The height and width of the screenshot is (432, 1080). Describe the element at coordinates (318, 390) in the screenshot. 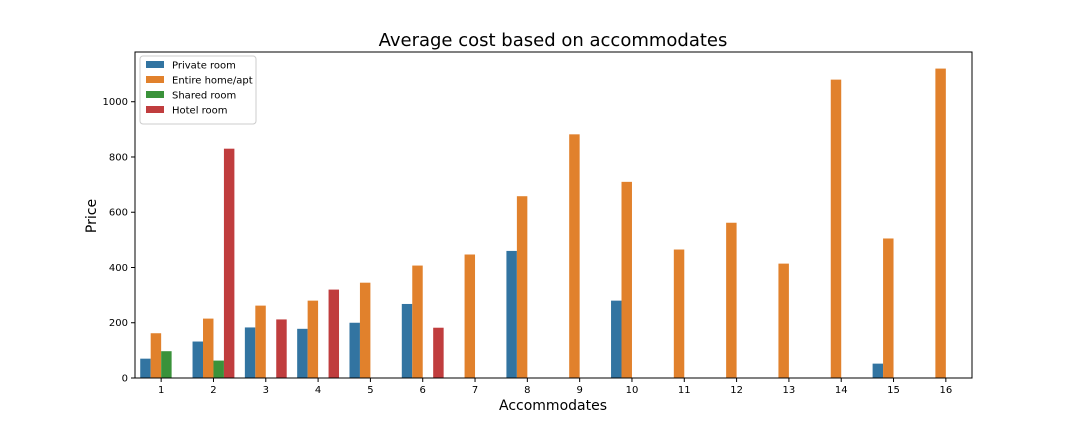

I see `x-tick-label: 4` at that location.